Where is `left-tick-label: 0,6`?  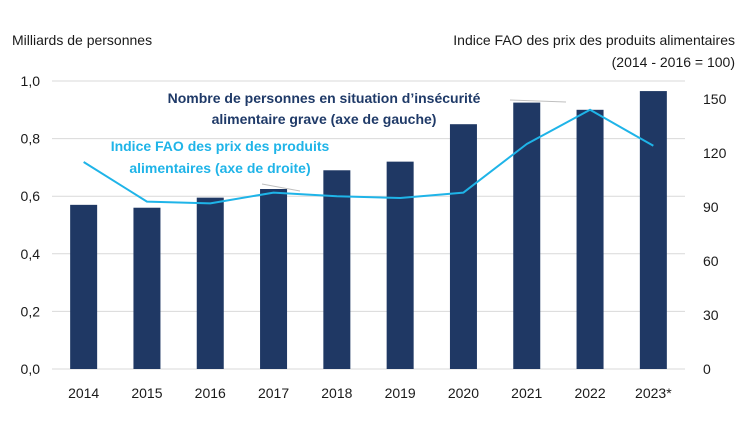
left-tick-label: 0,6 is located at coordinates (31, 196).